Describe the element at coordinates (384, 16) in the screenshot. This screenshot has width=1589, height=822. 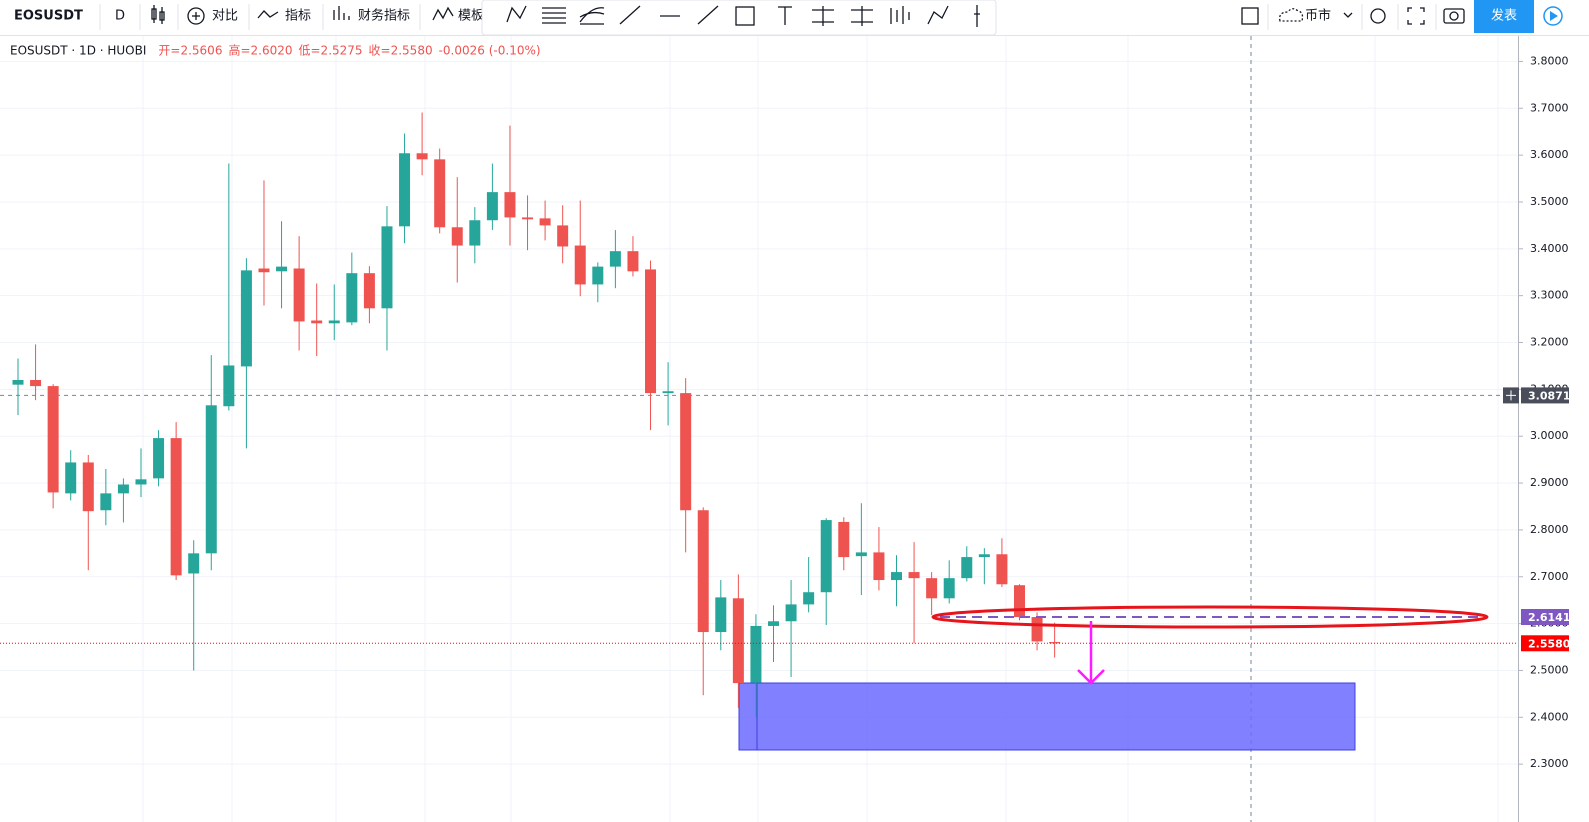
I see `financials: 财务指标` at that location.